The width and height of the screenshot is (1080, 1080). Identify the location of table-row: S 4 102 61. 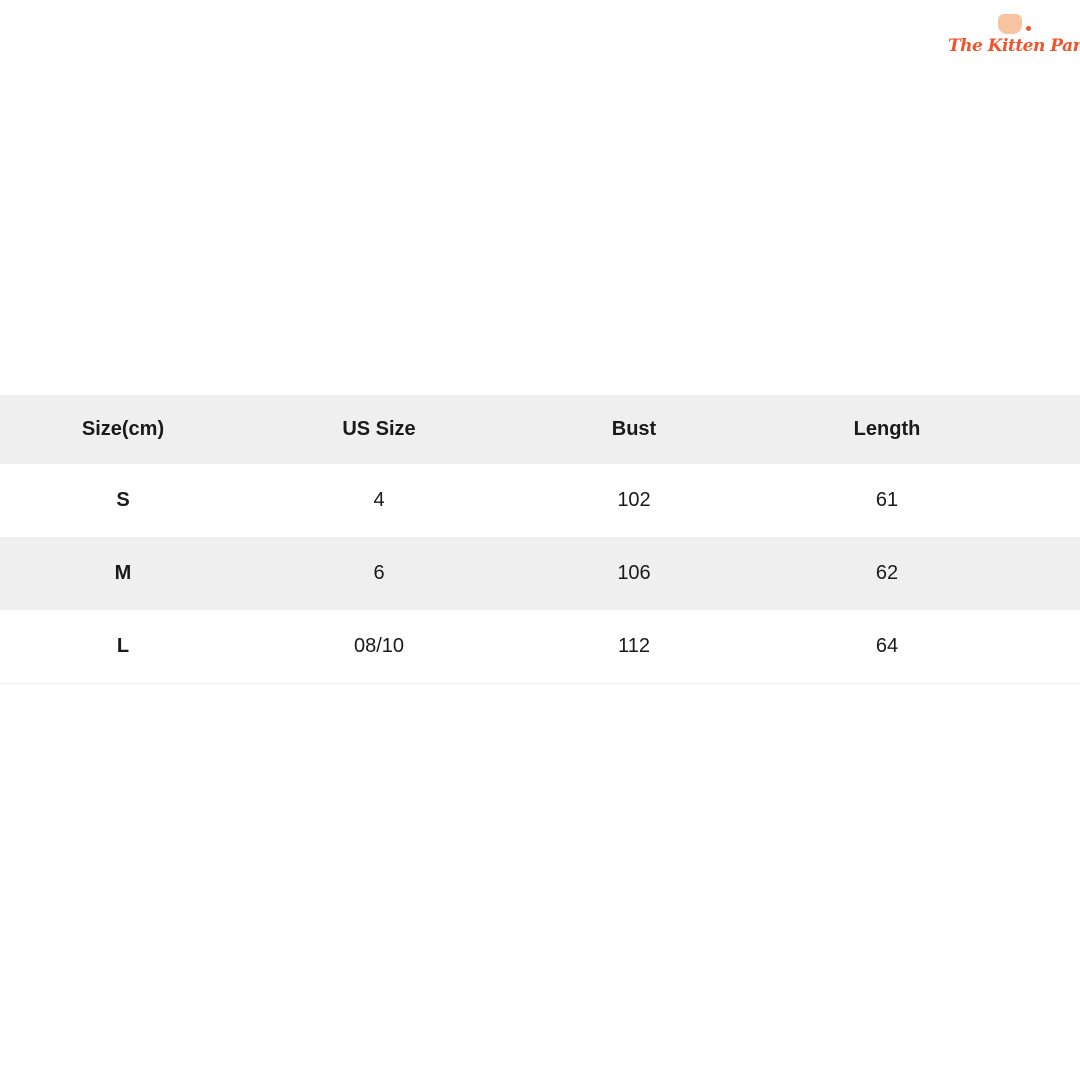
(540, 500).